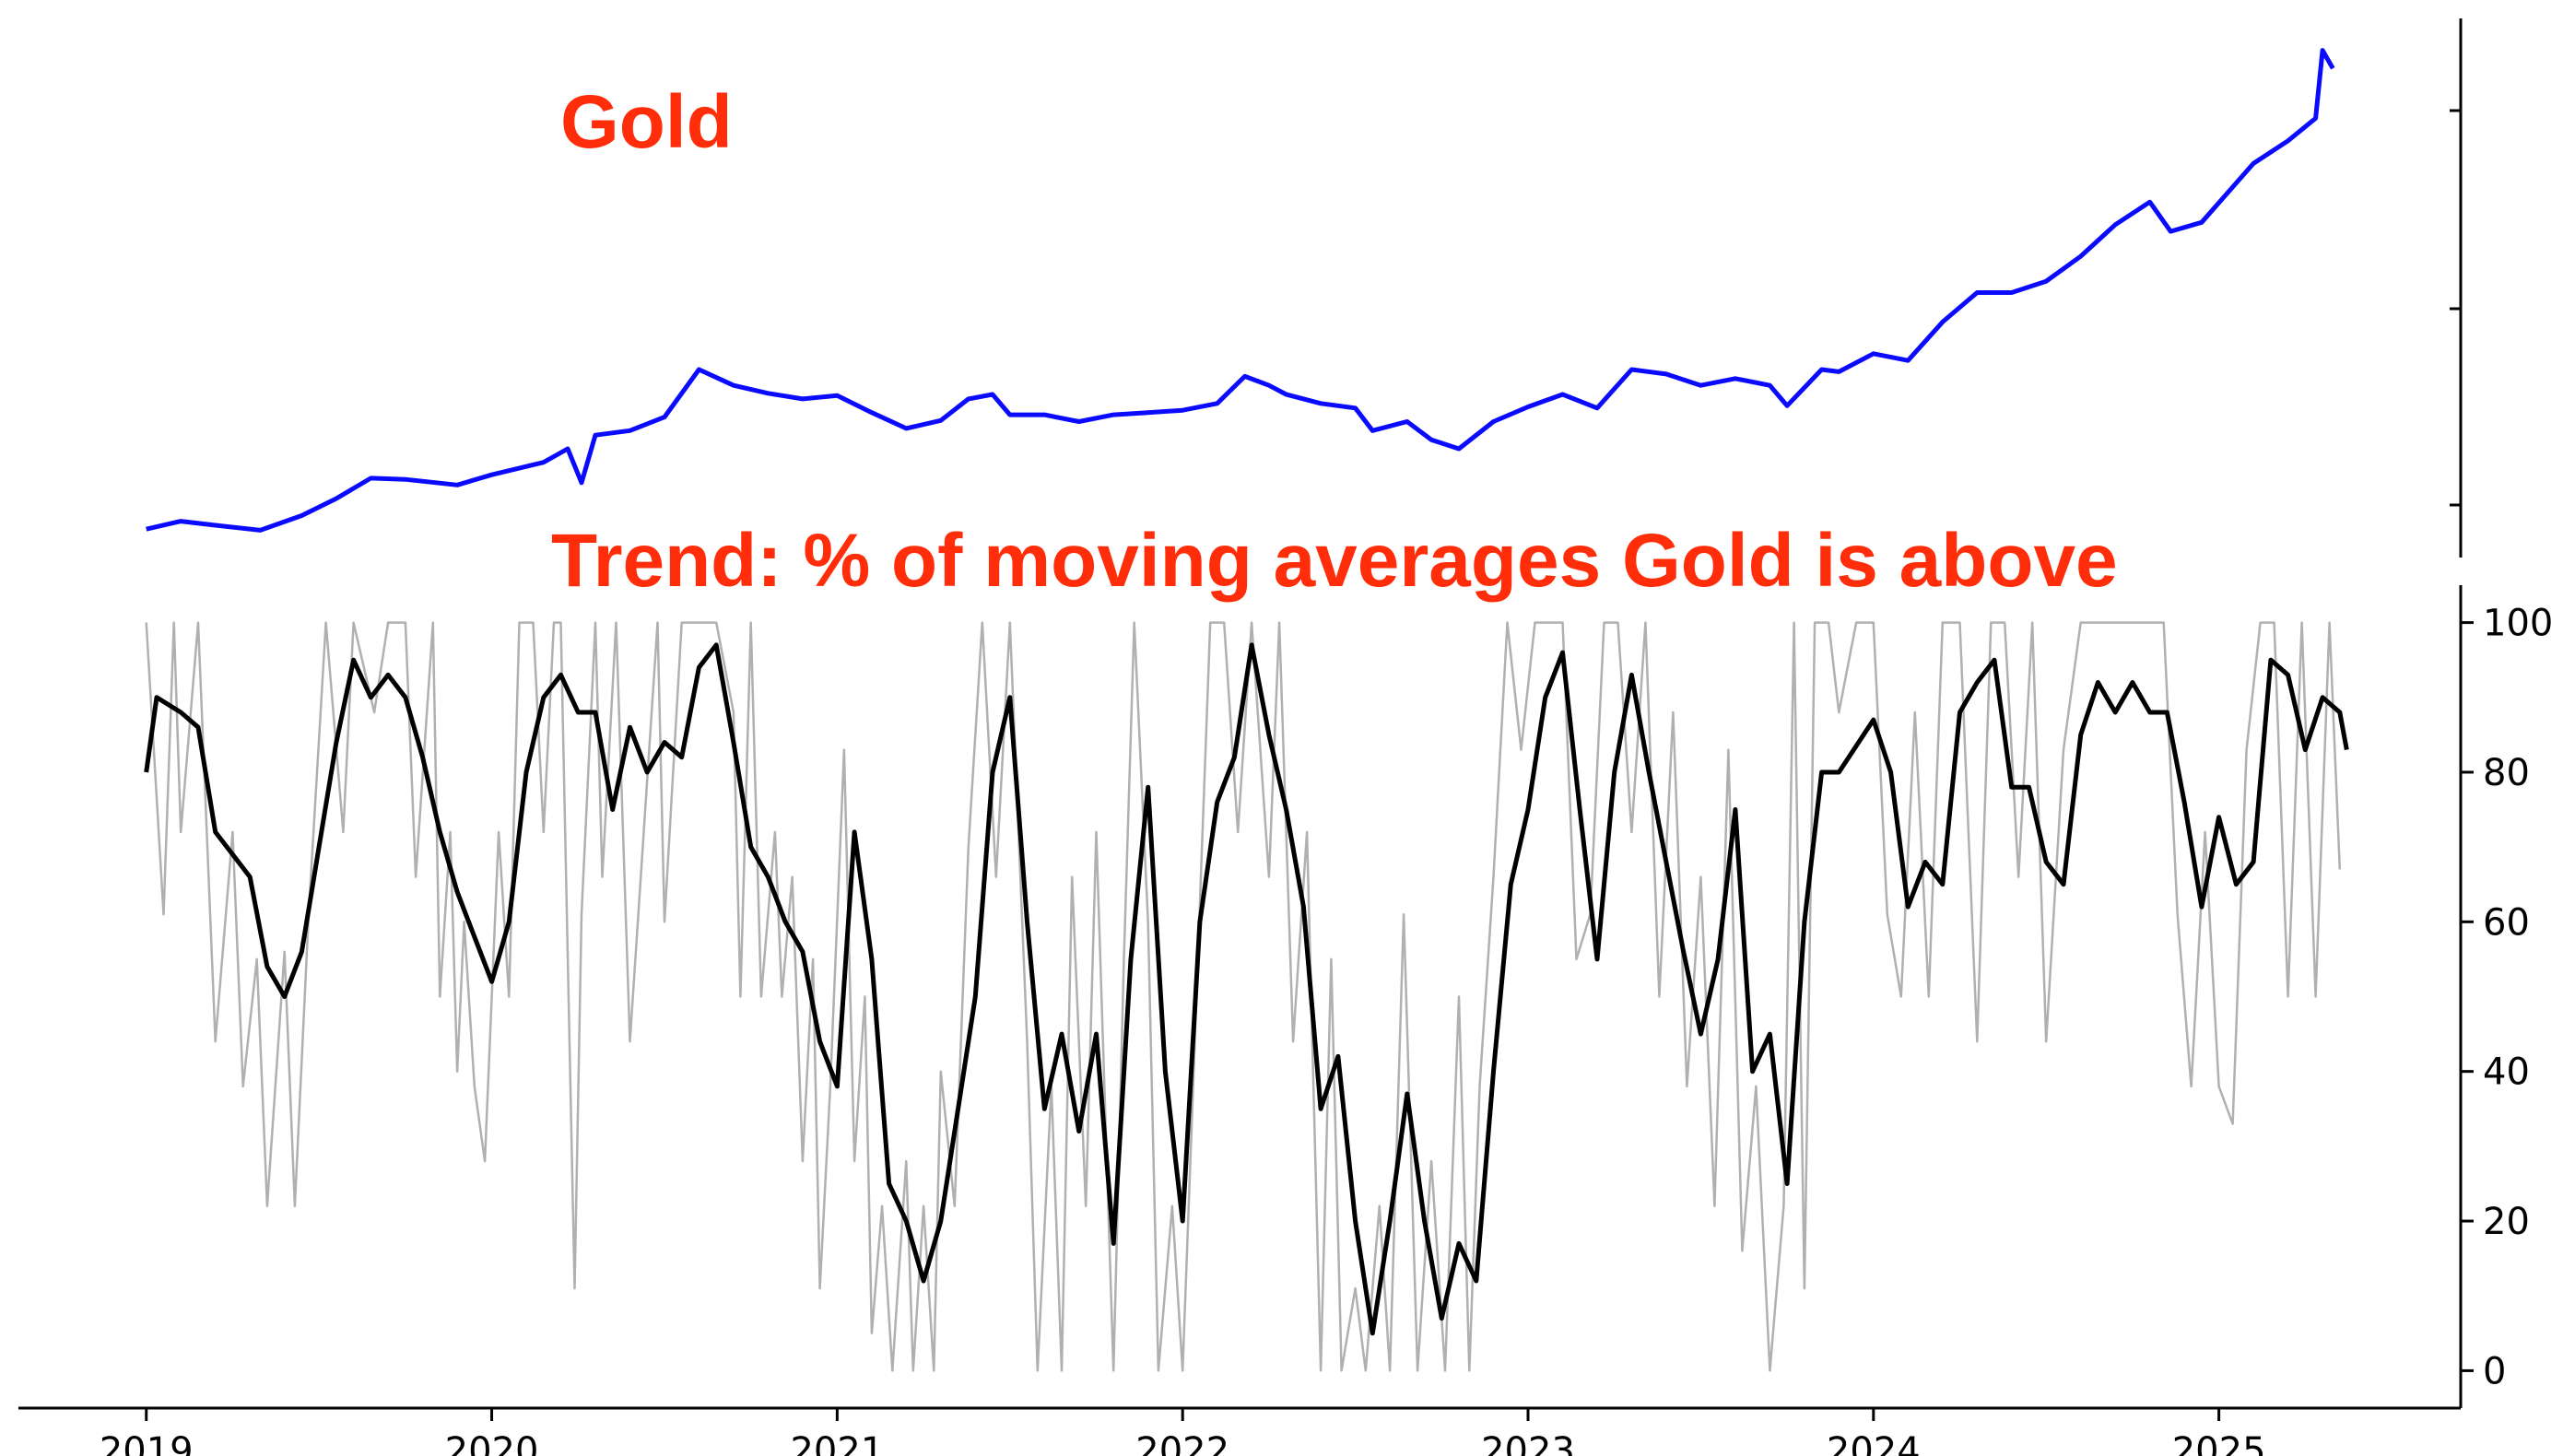 The width and height of the screenshot is (2563, 1456). I want to click on y-tick-label: 60, so click(2506, 922).